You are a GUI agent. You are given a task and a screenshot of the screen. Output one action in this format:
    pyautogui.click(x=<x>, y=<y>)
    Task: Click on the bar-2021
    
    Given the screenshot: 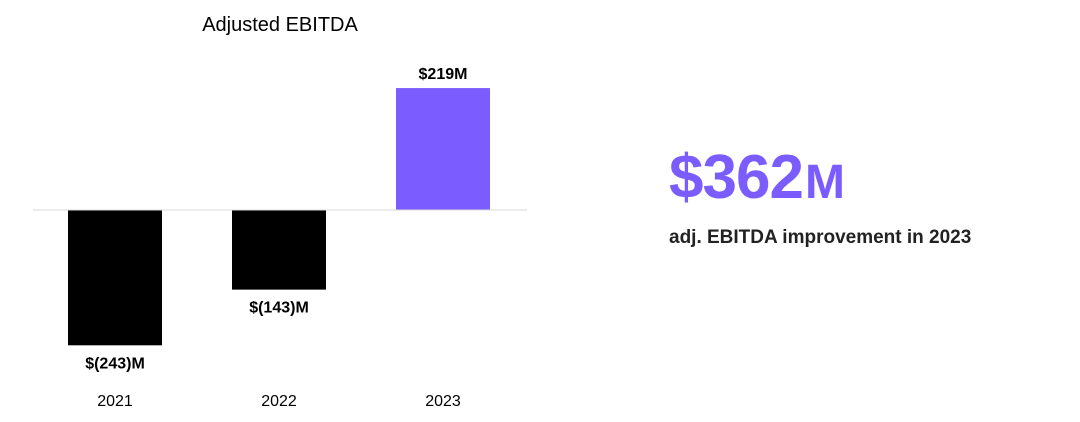 What is the action you would take?
    pyautogui.click(x=115, y=278)
    